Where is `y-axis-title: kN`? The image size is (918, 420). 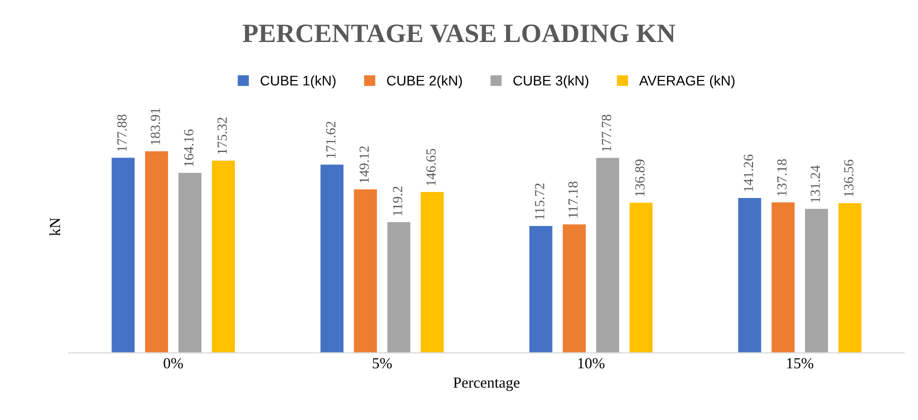
y-axis-title: kN is located at coordinates (54, 227).